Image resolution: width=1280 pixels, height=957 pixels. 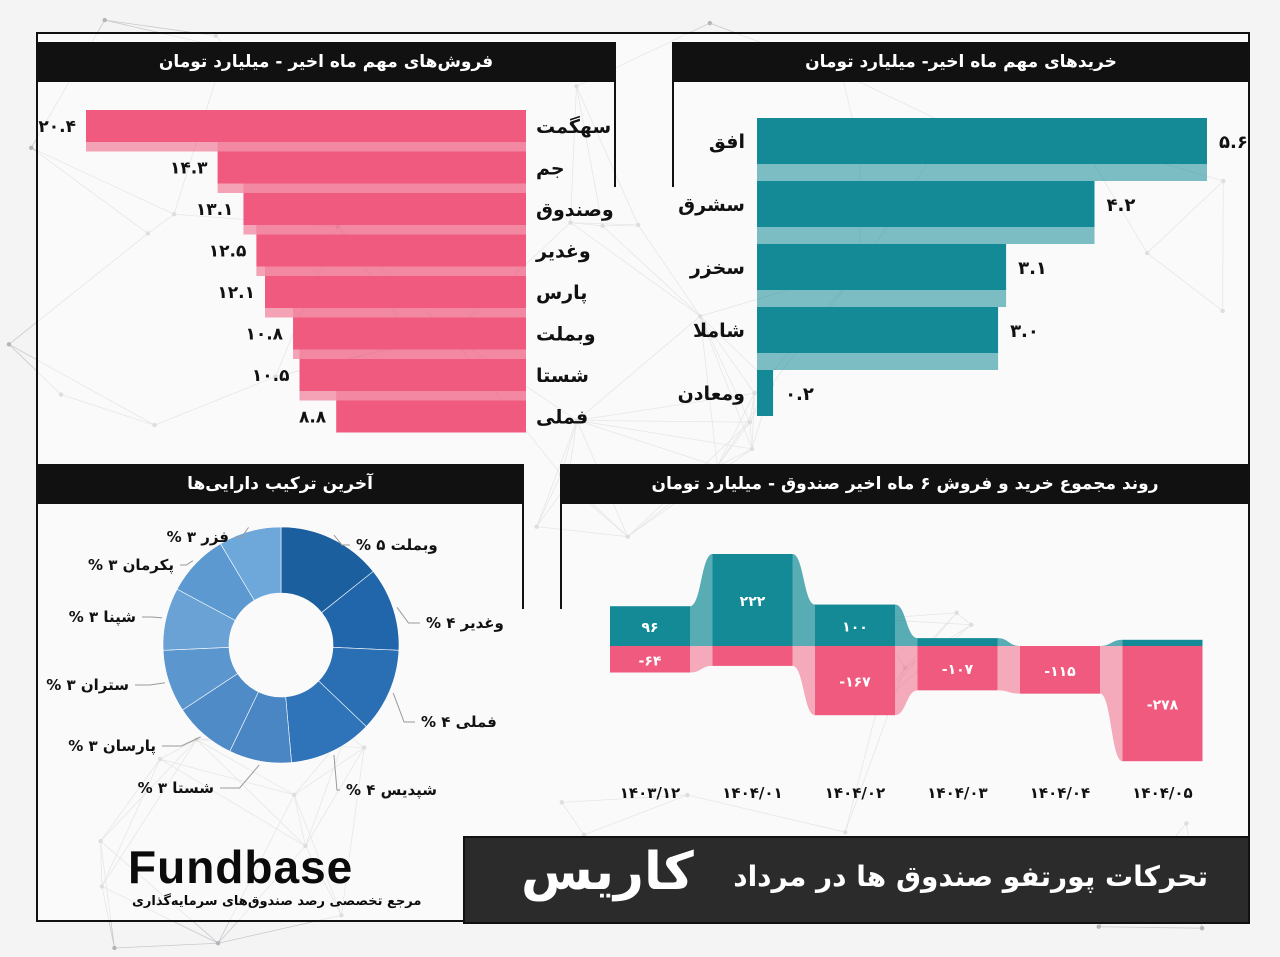 I want to click on trend-x-tick: ۱۴۰۴/۰۲, so click(x=855, y=793).